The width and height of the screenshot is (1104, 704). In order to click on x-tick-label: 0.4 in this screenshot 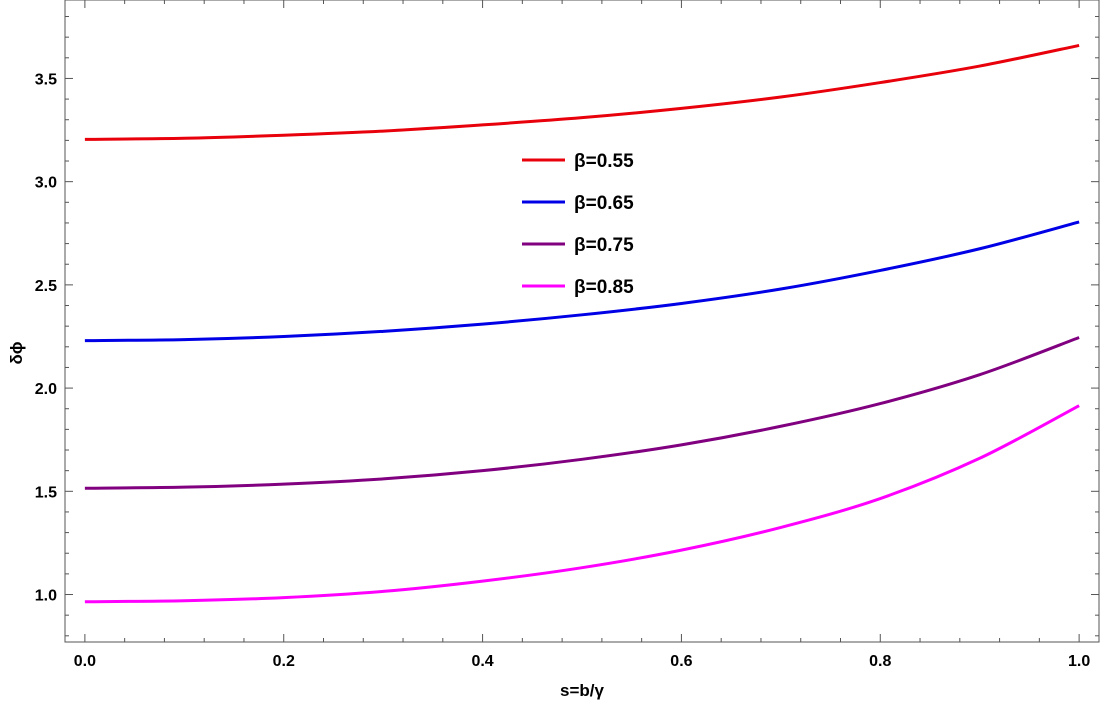, I will do `click(482, 661)`.